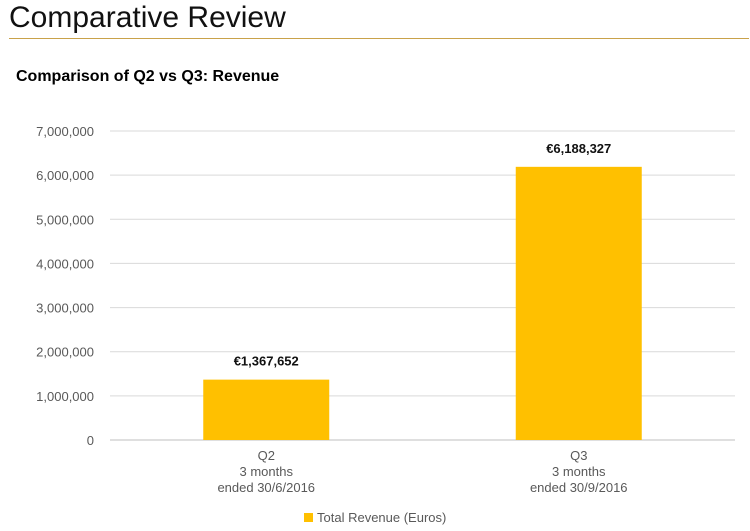 Image resolution: width=750 pixels, height=531 pixels. What do you see at coordinates (65, 263) in the screenshot?
I see `y-tick-label: 4,000,000` at bounding box center [65, 263].